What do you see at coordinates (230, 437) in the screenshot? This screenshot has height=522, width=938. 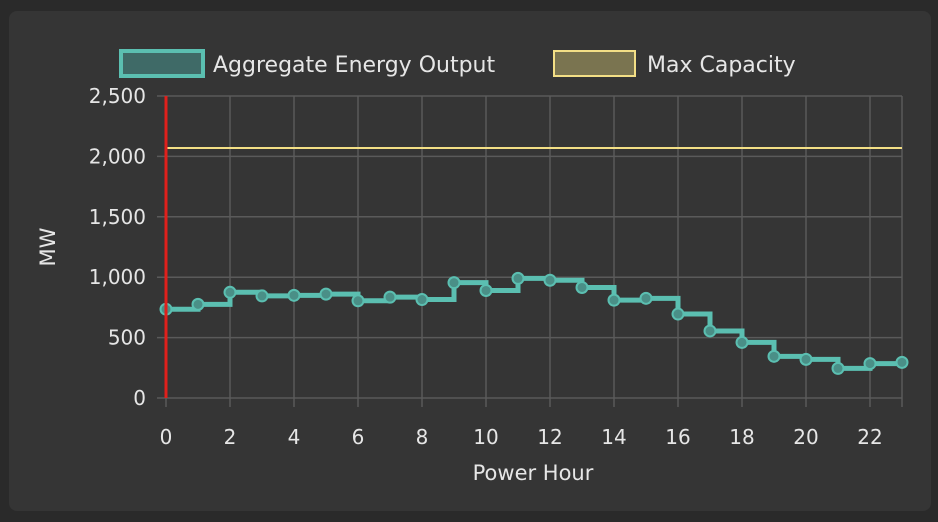 I see `x-tick-label: 2` at bounding box center [230, 437].